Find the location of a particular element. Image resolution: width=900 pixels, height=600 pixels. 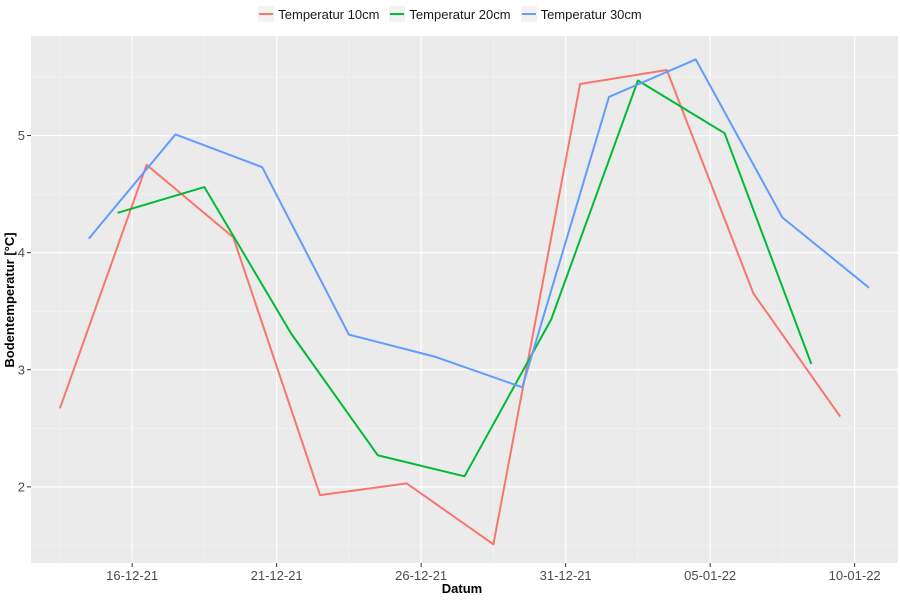

x-tick-label: 10-01-22 is located at coordinates (855, 575).